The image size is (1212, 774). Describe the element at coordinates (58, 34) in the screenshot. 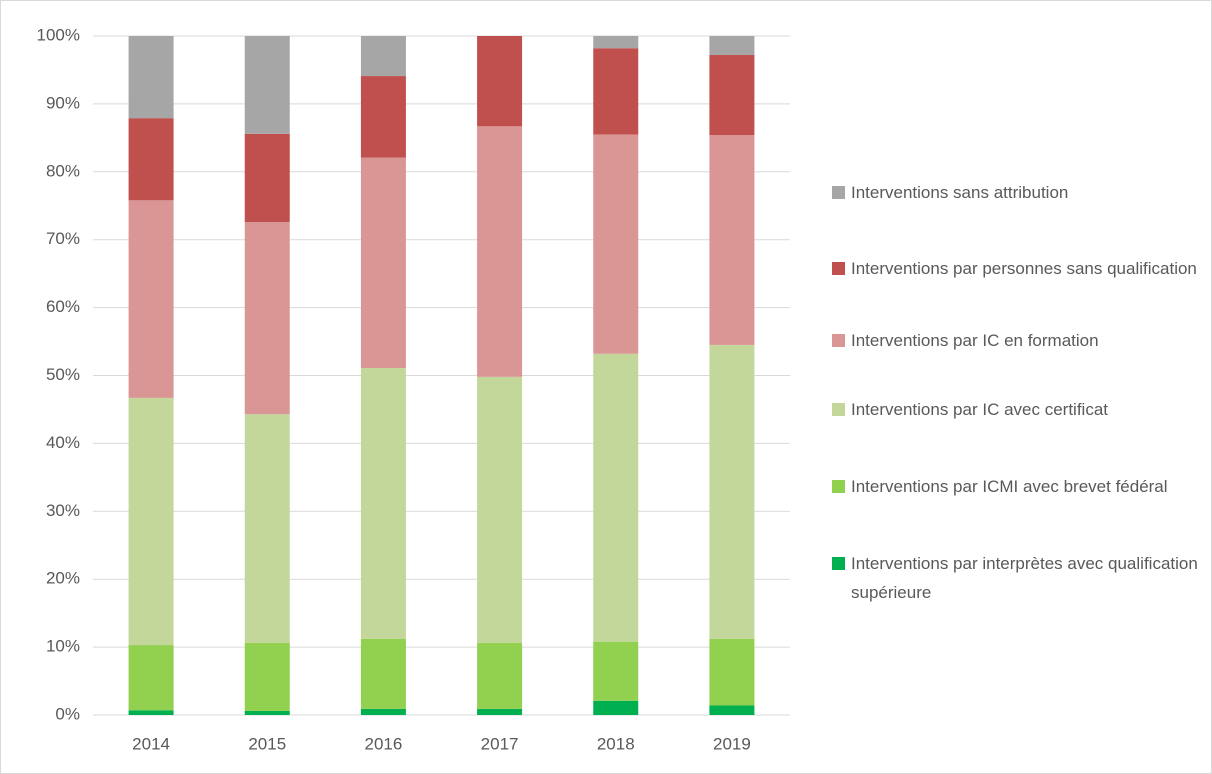

I see `y-tick-label: 100%` at that location.